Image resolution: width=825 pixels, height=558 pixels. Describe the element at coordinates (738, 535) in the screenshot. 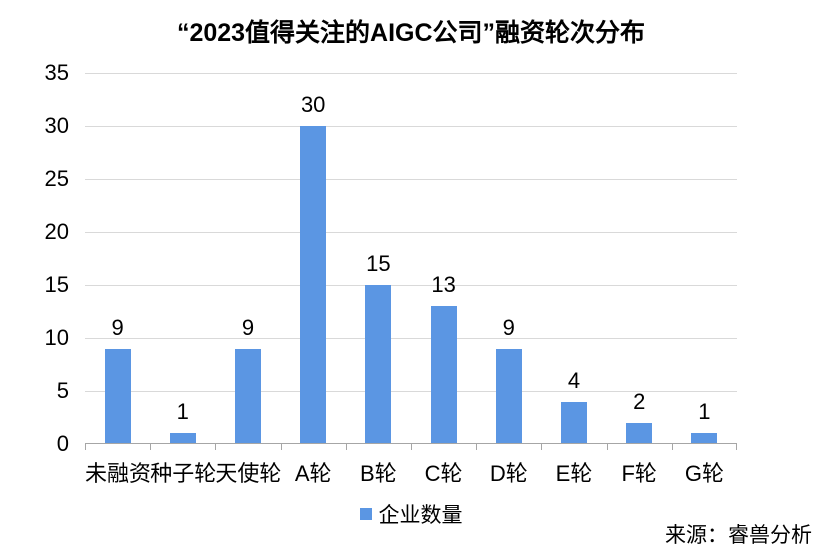

I see `source-note: 来源：睿兽分析` at that location.